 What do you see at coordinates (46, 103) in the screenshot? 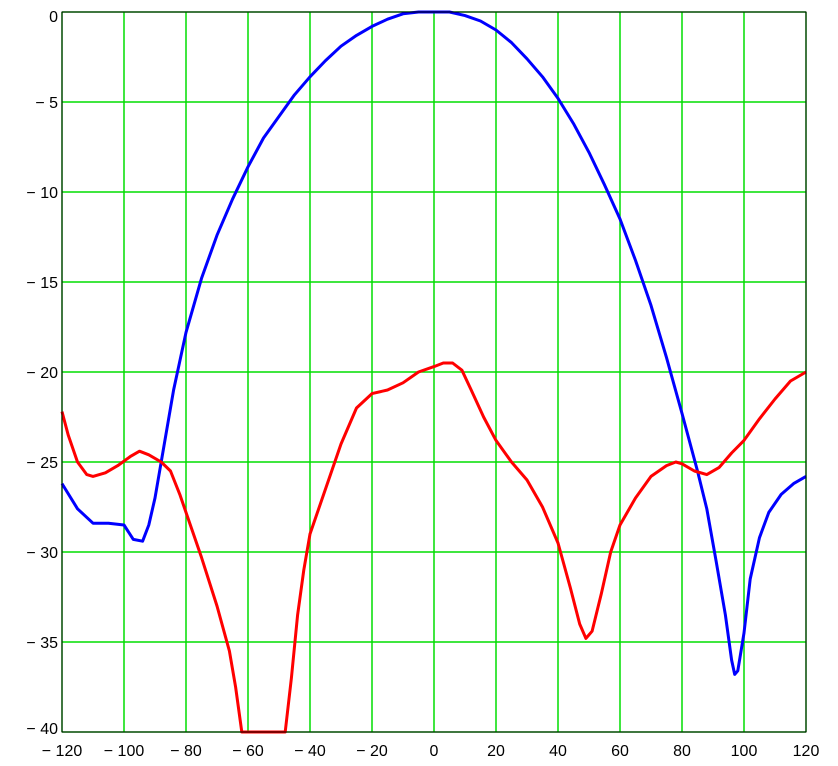
I see `y-tick-label-1: − 5` at bounding box center [46, 103].